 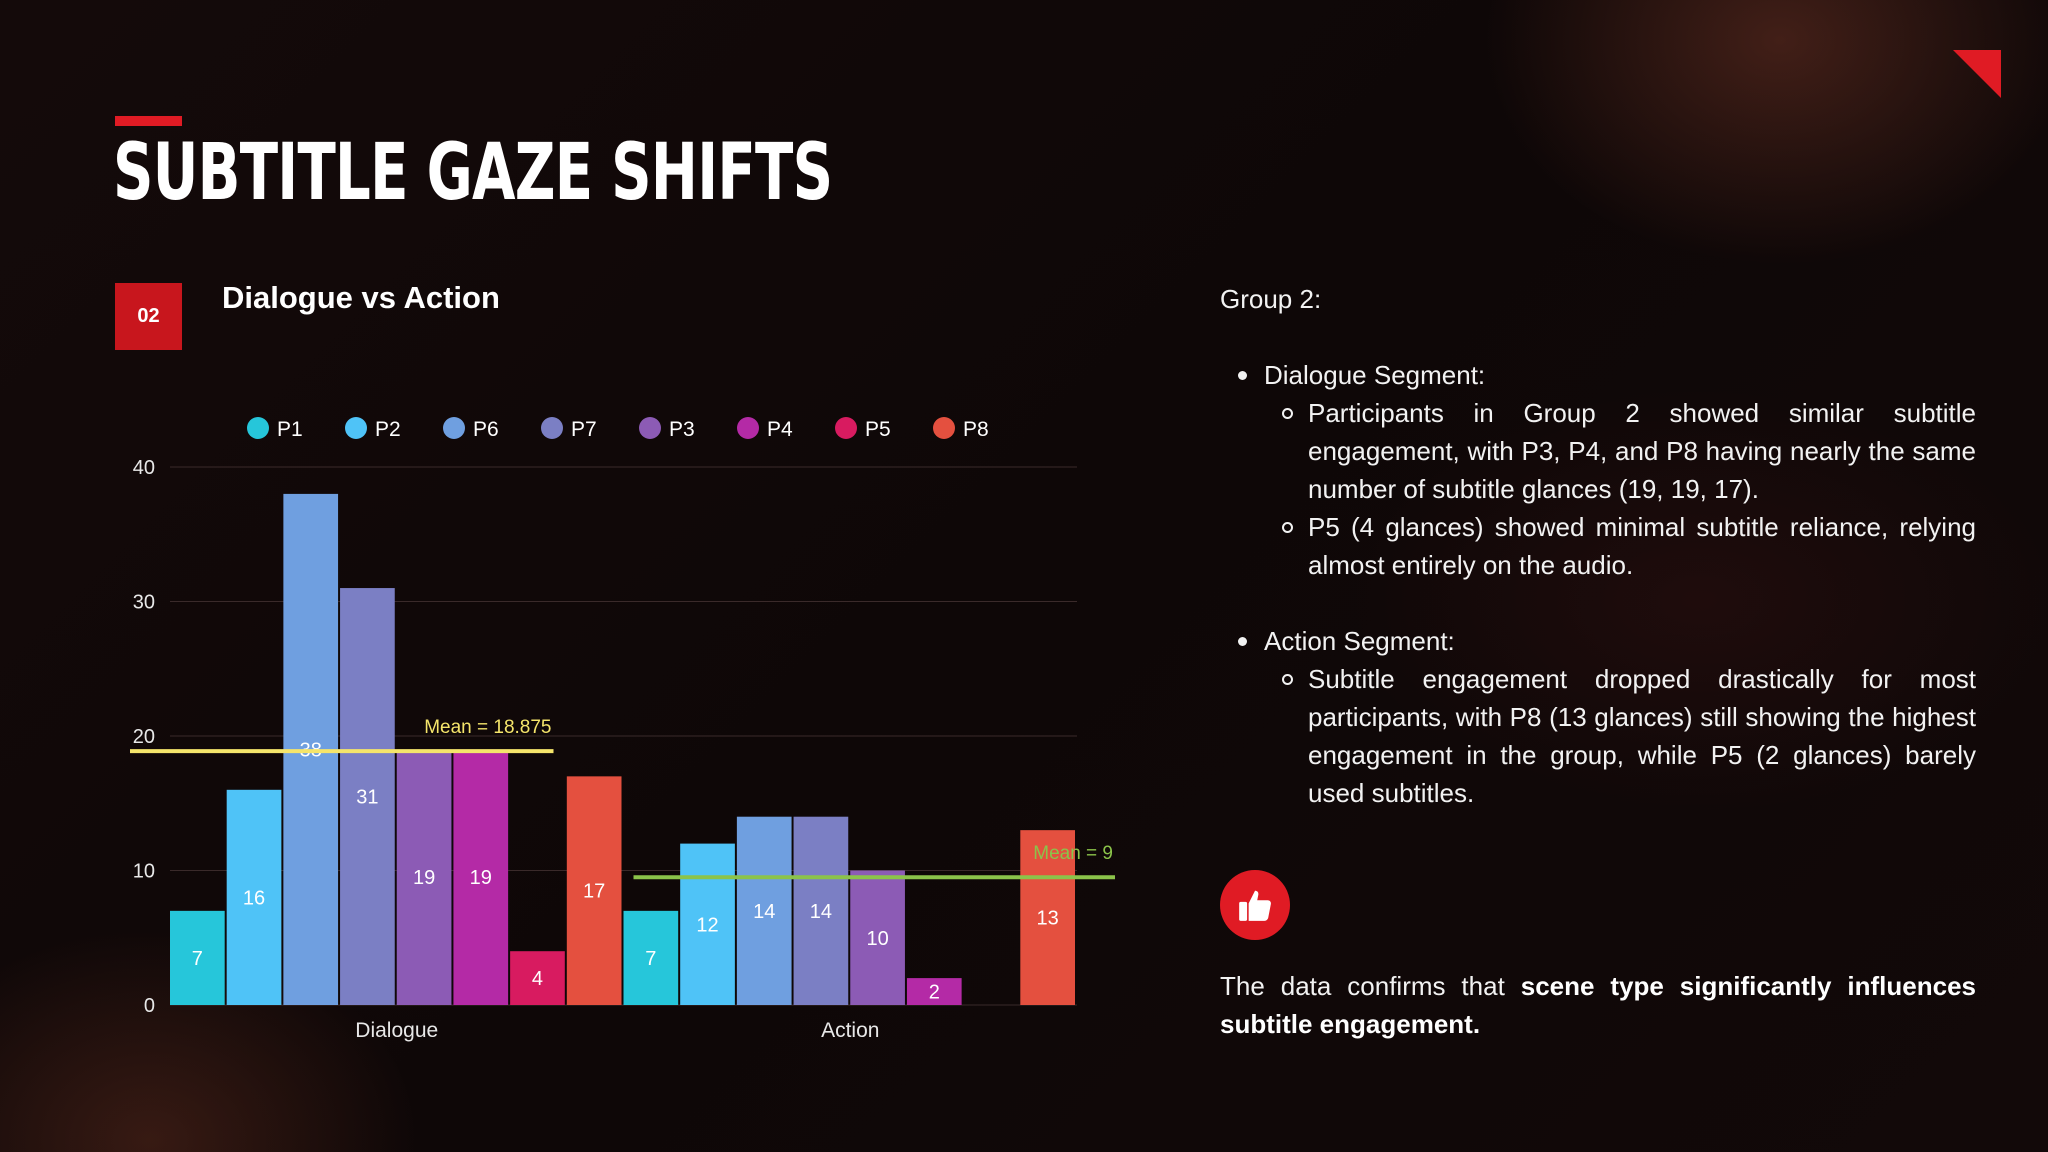 What do you see at coordinates (473, 173) in the screenshot?
I see `page-title: Subtitle Gaze Shifts` at bounding box center [473, 173].